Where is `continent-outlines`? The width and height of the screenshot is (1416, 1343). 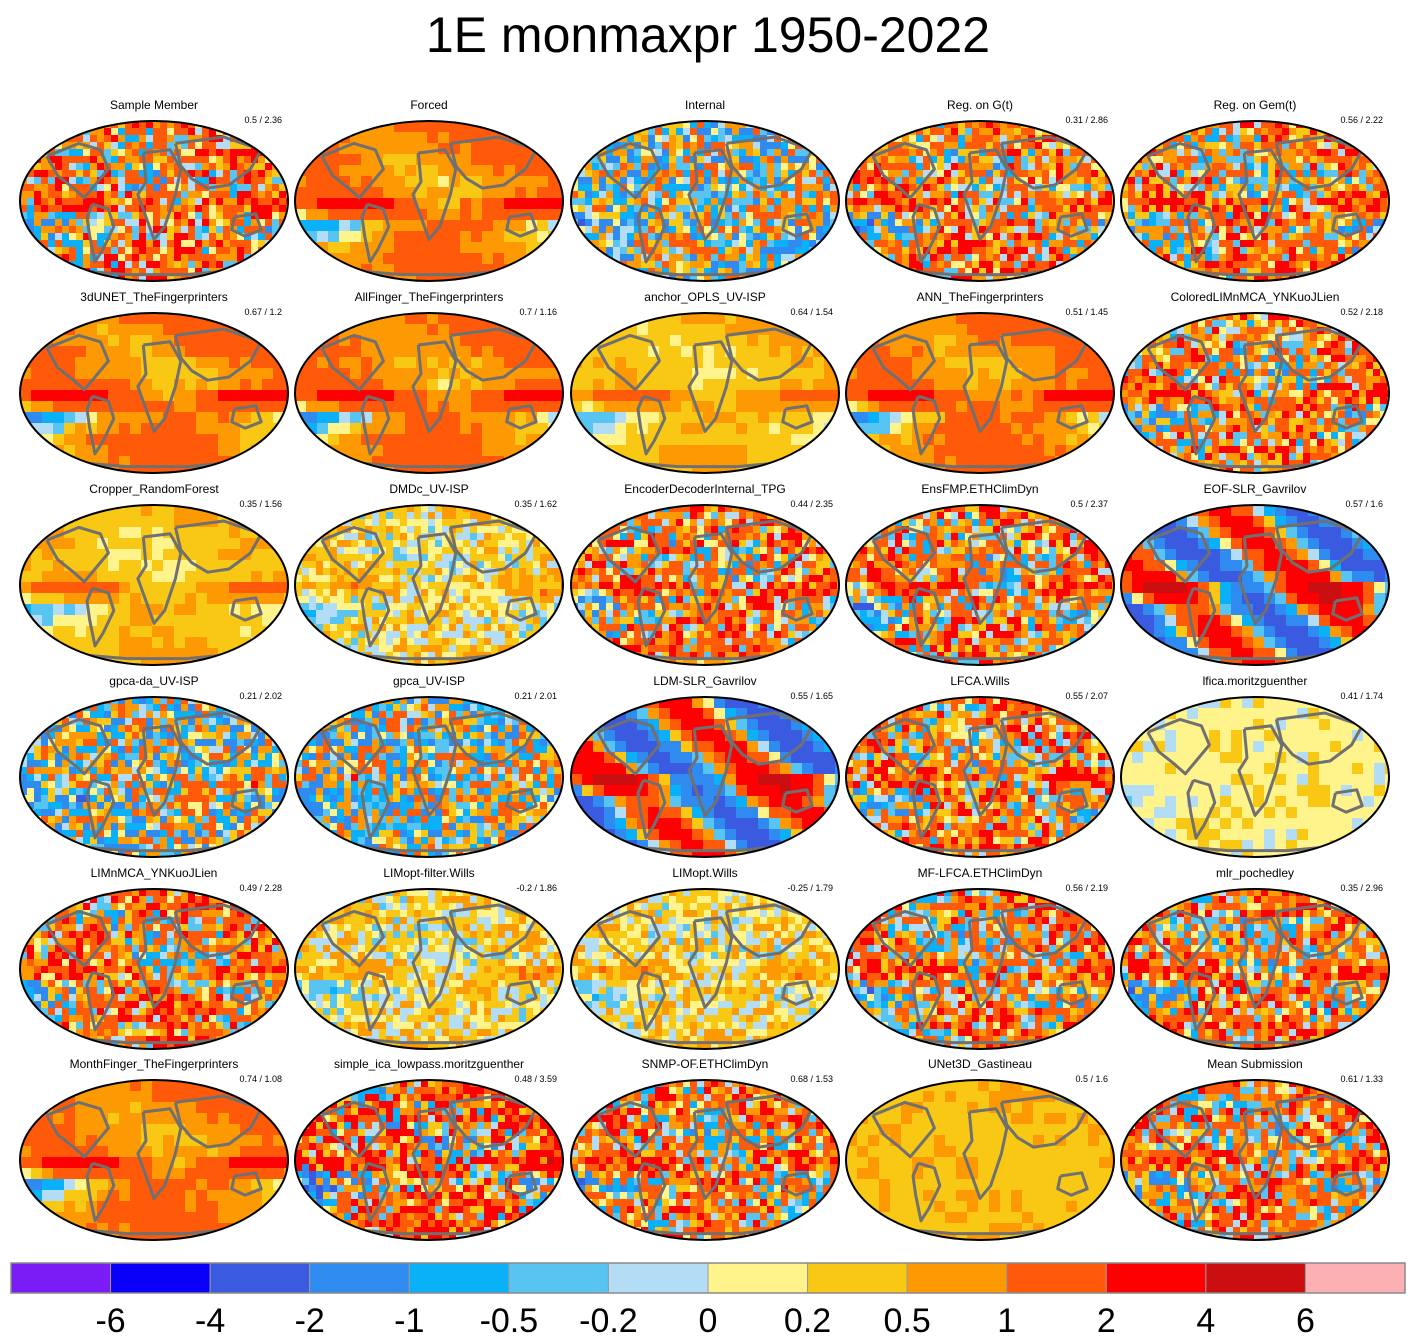 continent-outlines is located at coordinates (429, 206).